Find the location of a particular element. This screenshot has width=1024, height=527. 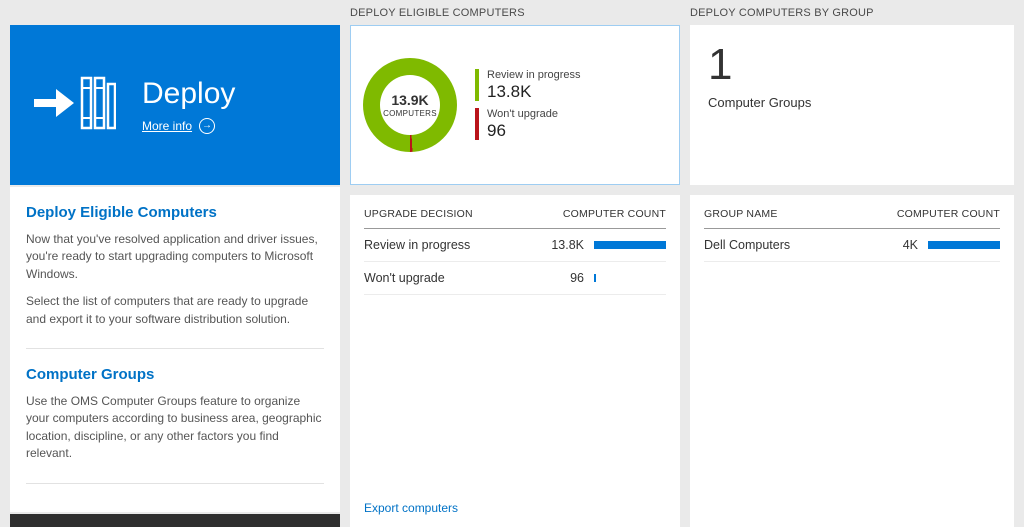

section-heading: Computer Groups is located at coordinates (90, 374).